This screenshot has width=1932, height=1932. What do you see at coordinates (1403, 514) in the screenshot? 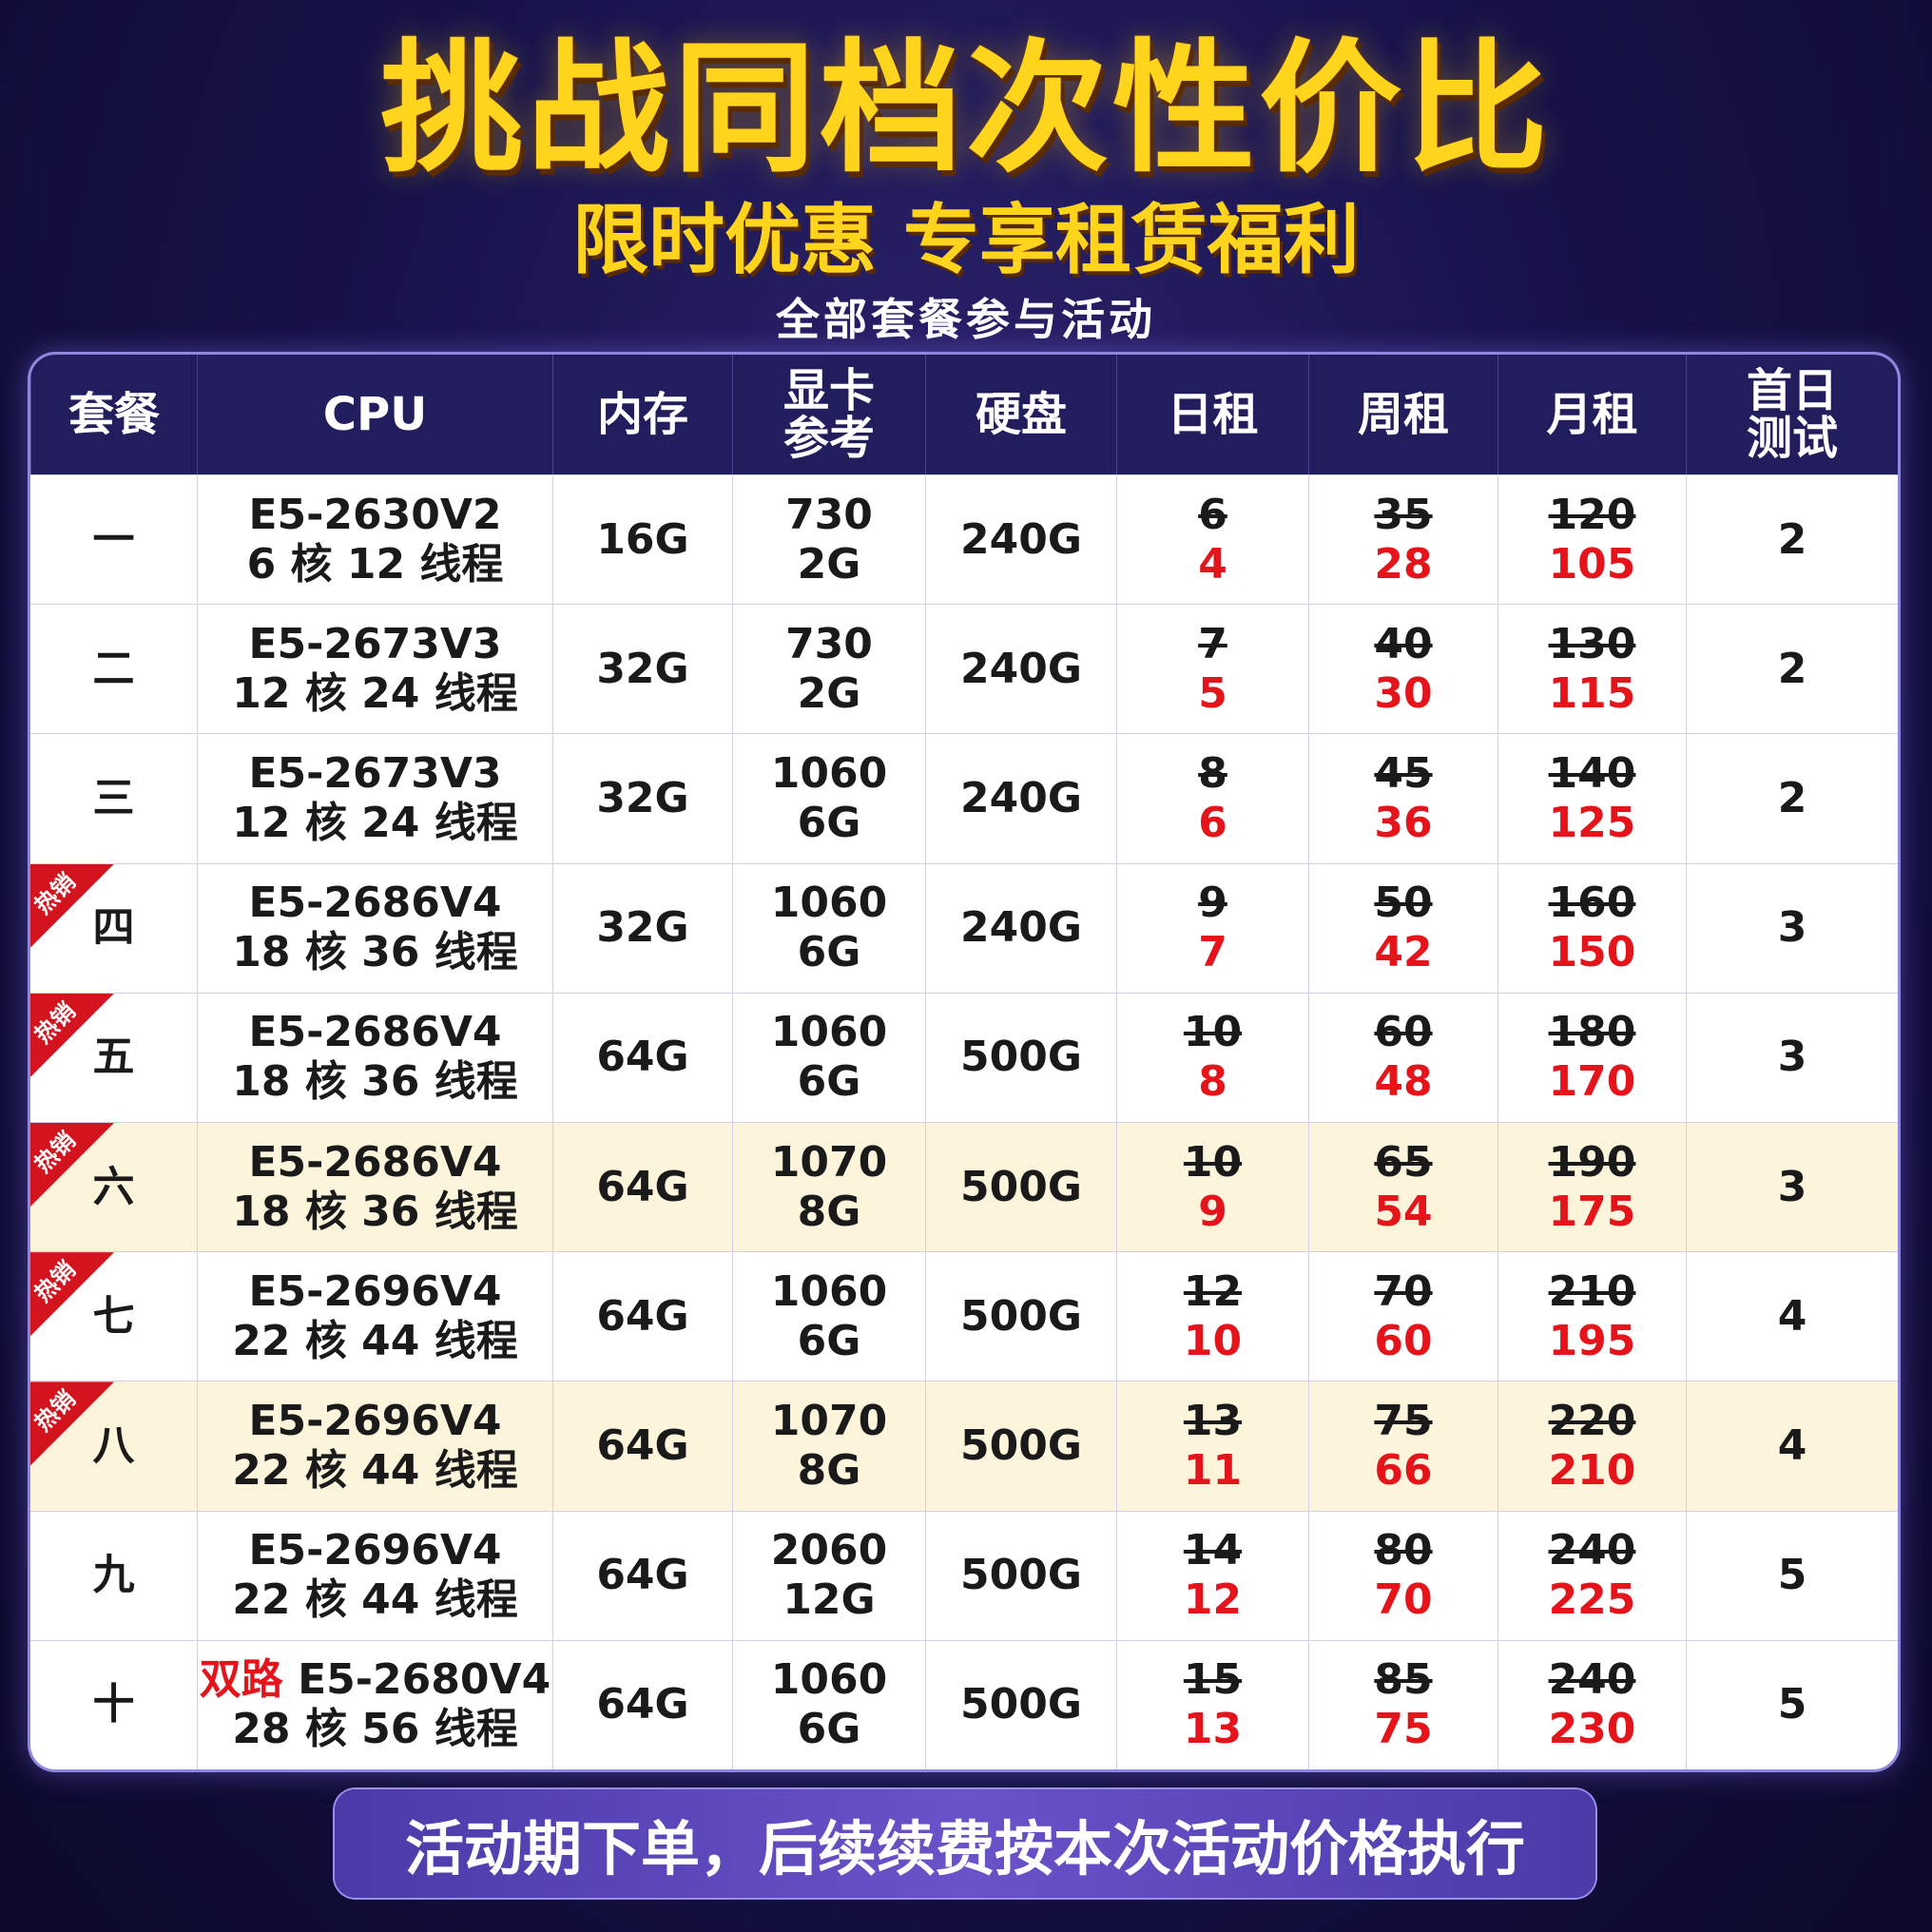
I see `original-price: 35` at bounding box center [1403, 514].